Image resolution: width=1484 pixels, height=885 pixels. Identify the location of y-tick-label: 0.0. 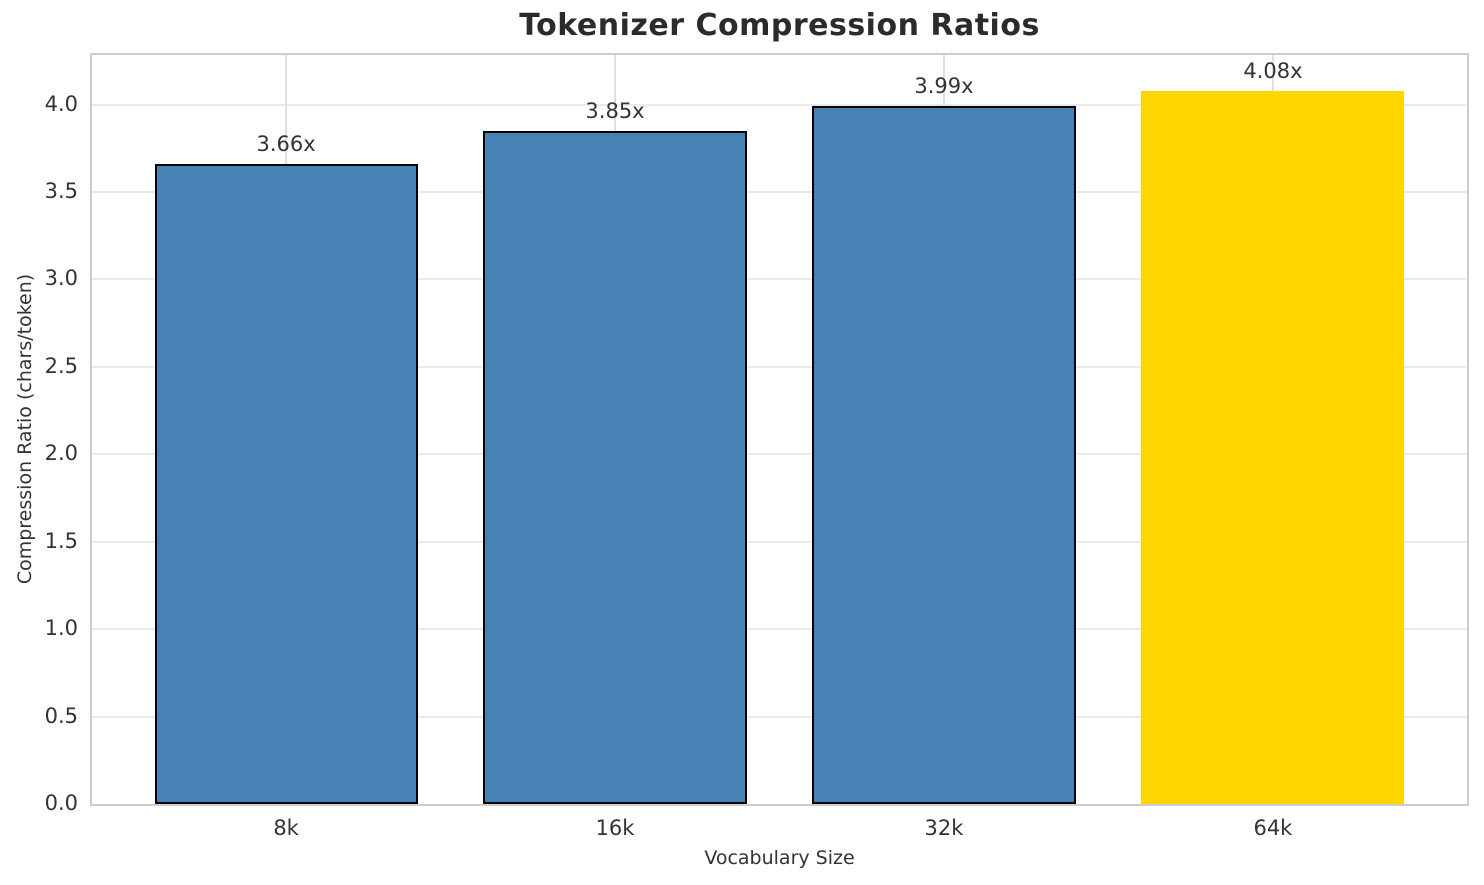
(61, 803).